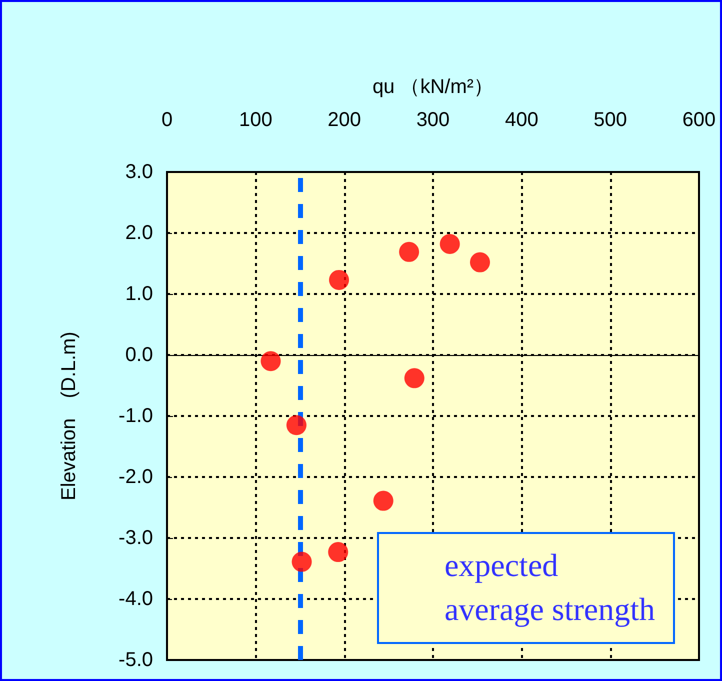  I want to click on x-tick-label: 200, so click(345, 120).